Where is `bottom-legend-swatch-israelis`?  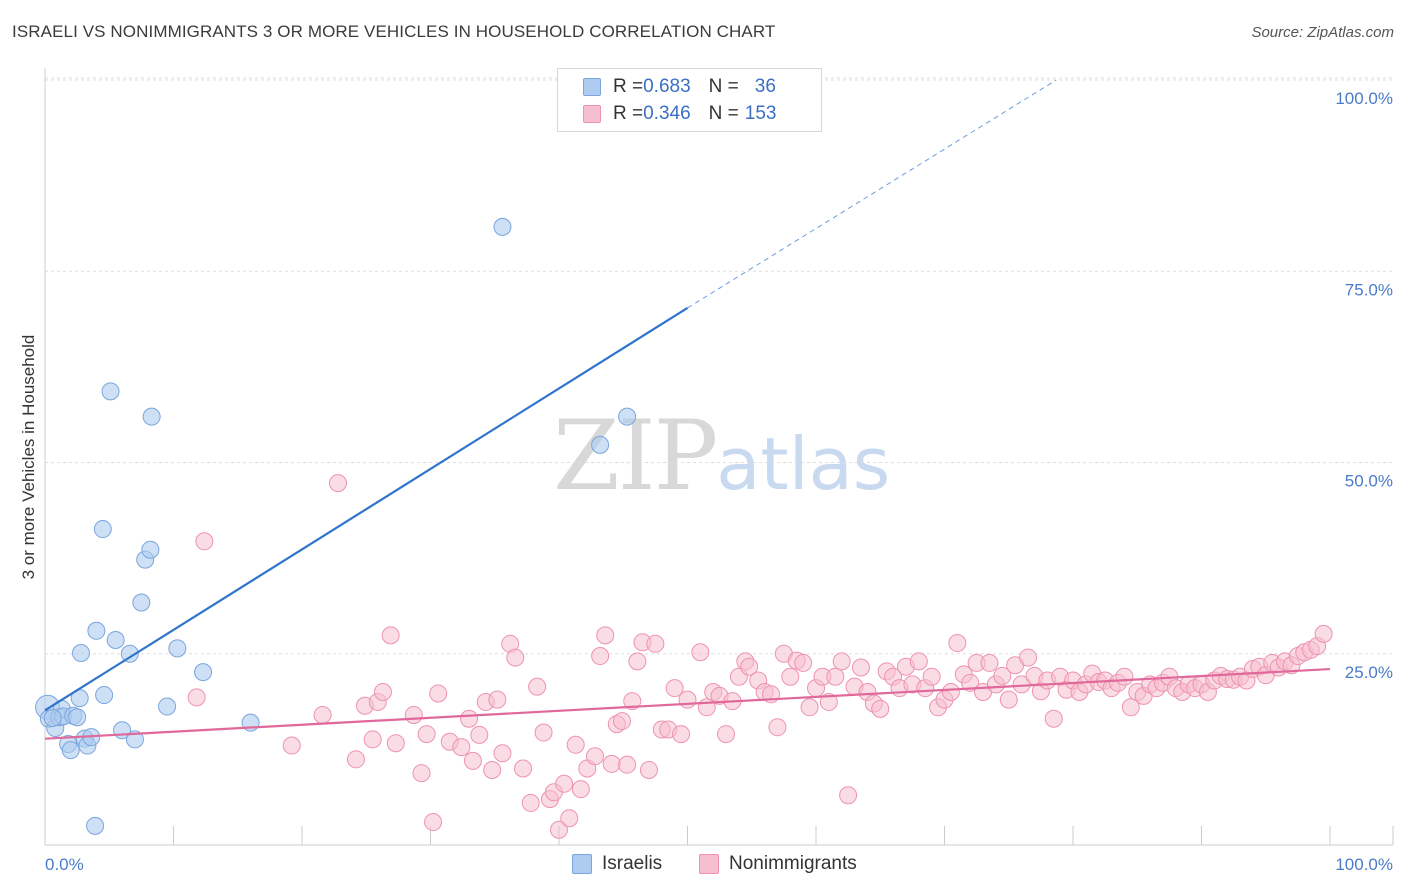
bottom-legend-swatch-israelis is located at coordinates (582, 864).